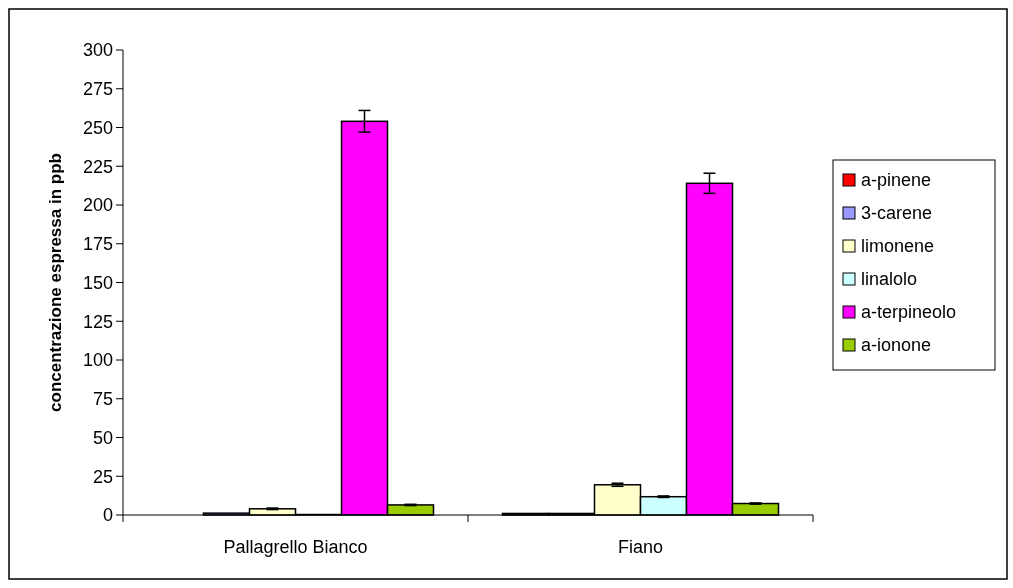 This screenshot has width=1013, height=588. I want to click on y-tick-label: 300, so click(97, 50).